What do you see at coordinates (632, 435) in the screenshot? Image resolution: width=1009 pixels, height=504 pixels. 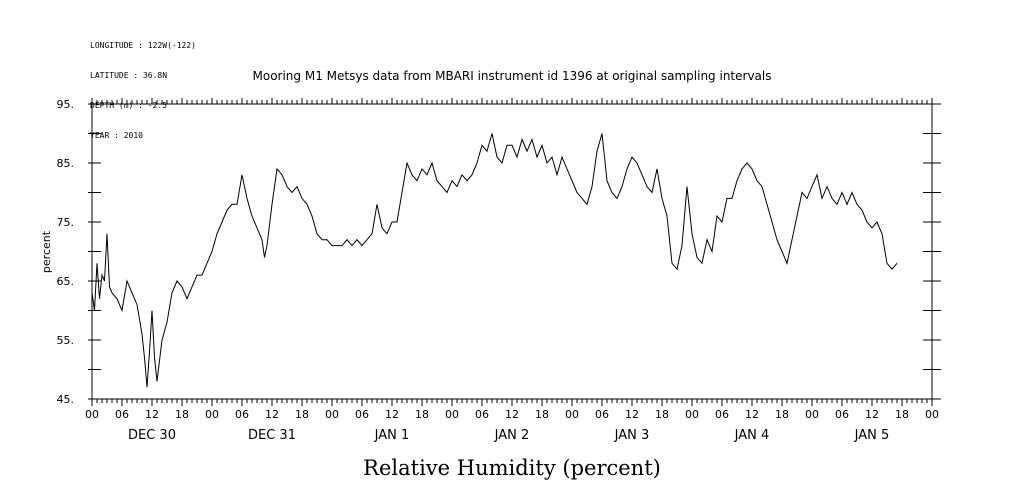 I see `x-day-label: JAN 3` at bounding box center [632, 435].